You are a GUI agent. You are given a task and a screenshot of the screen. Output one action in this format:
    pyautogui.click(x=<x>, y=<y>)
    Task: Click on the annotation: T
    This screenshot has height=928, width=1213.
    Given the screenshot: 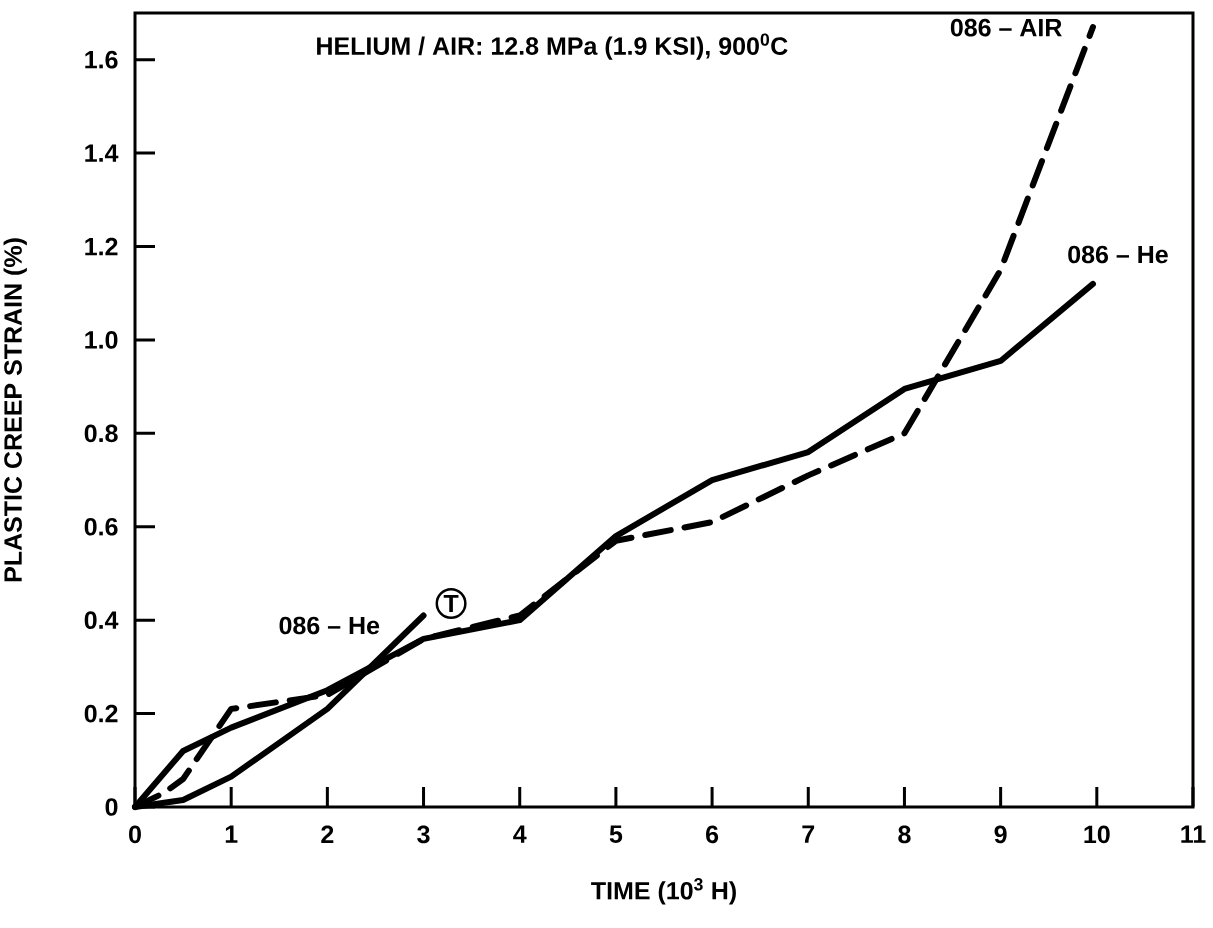 What is the action you would take?
    pyautogui.click(x=451, y=603)
    